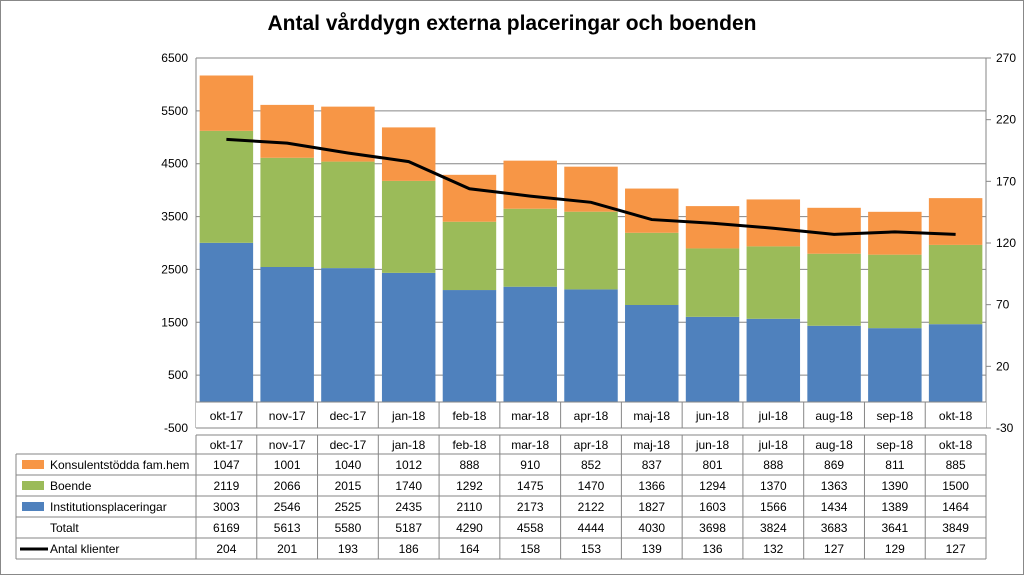  What do you see at coordinates (287, 486) in the screenshot?
I see `table-cell: 2066` at bounding box center [287, 486].